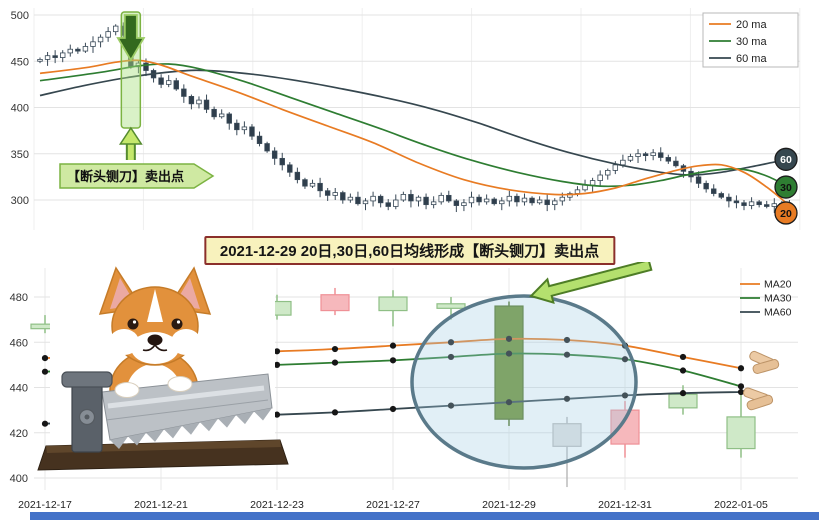  Describe the element at coordinates (130, 135) in the screenshot. I see `up-arrow-icon` at that location.